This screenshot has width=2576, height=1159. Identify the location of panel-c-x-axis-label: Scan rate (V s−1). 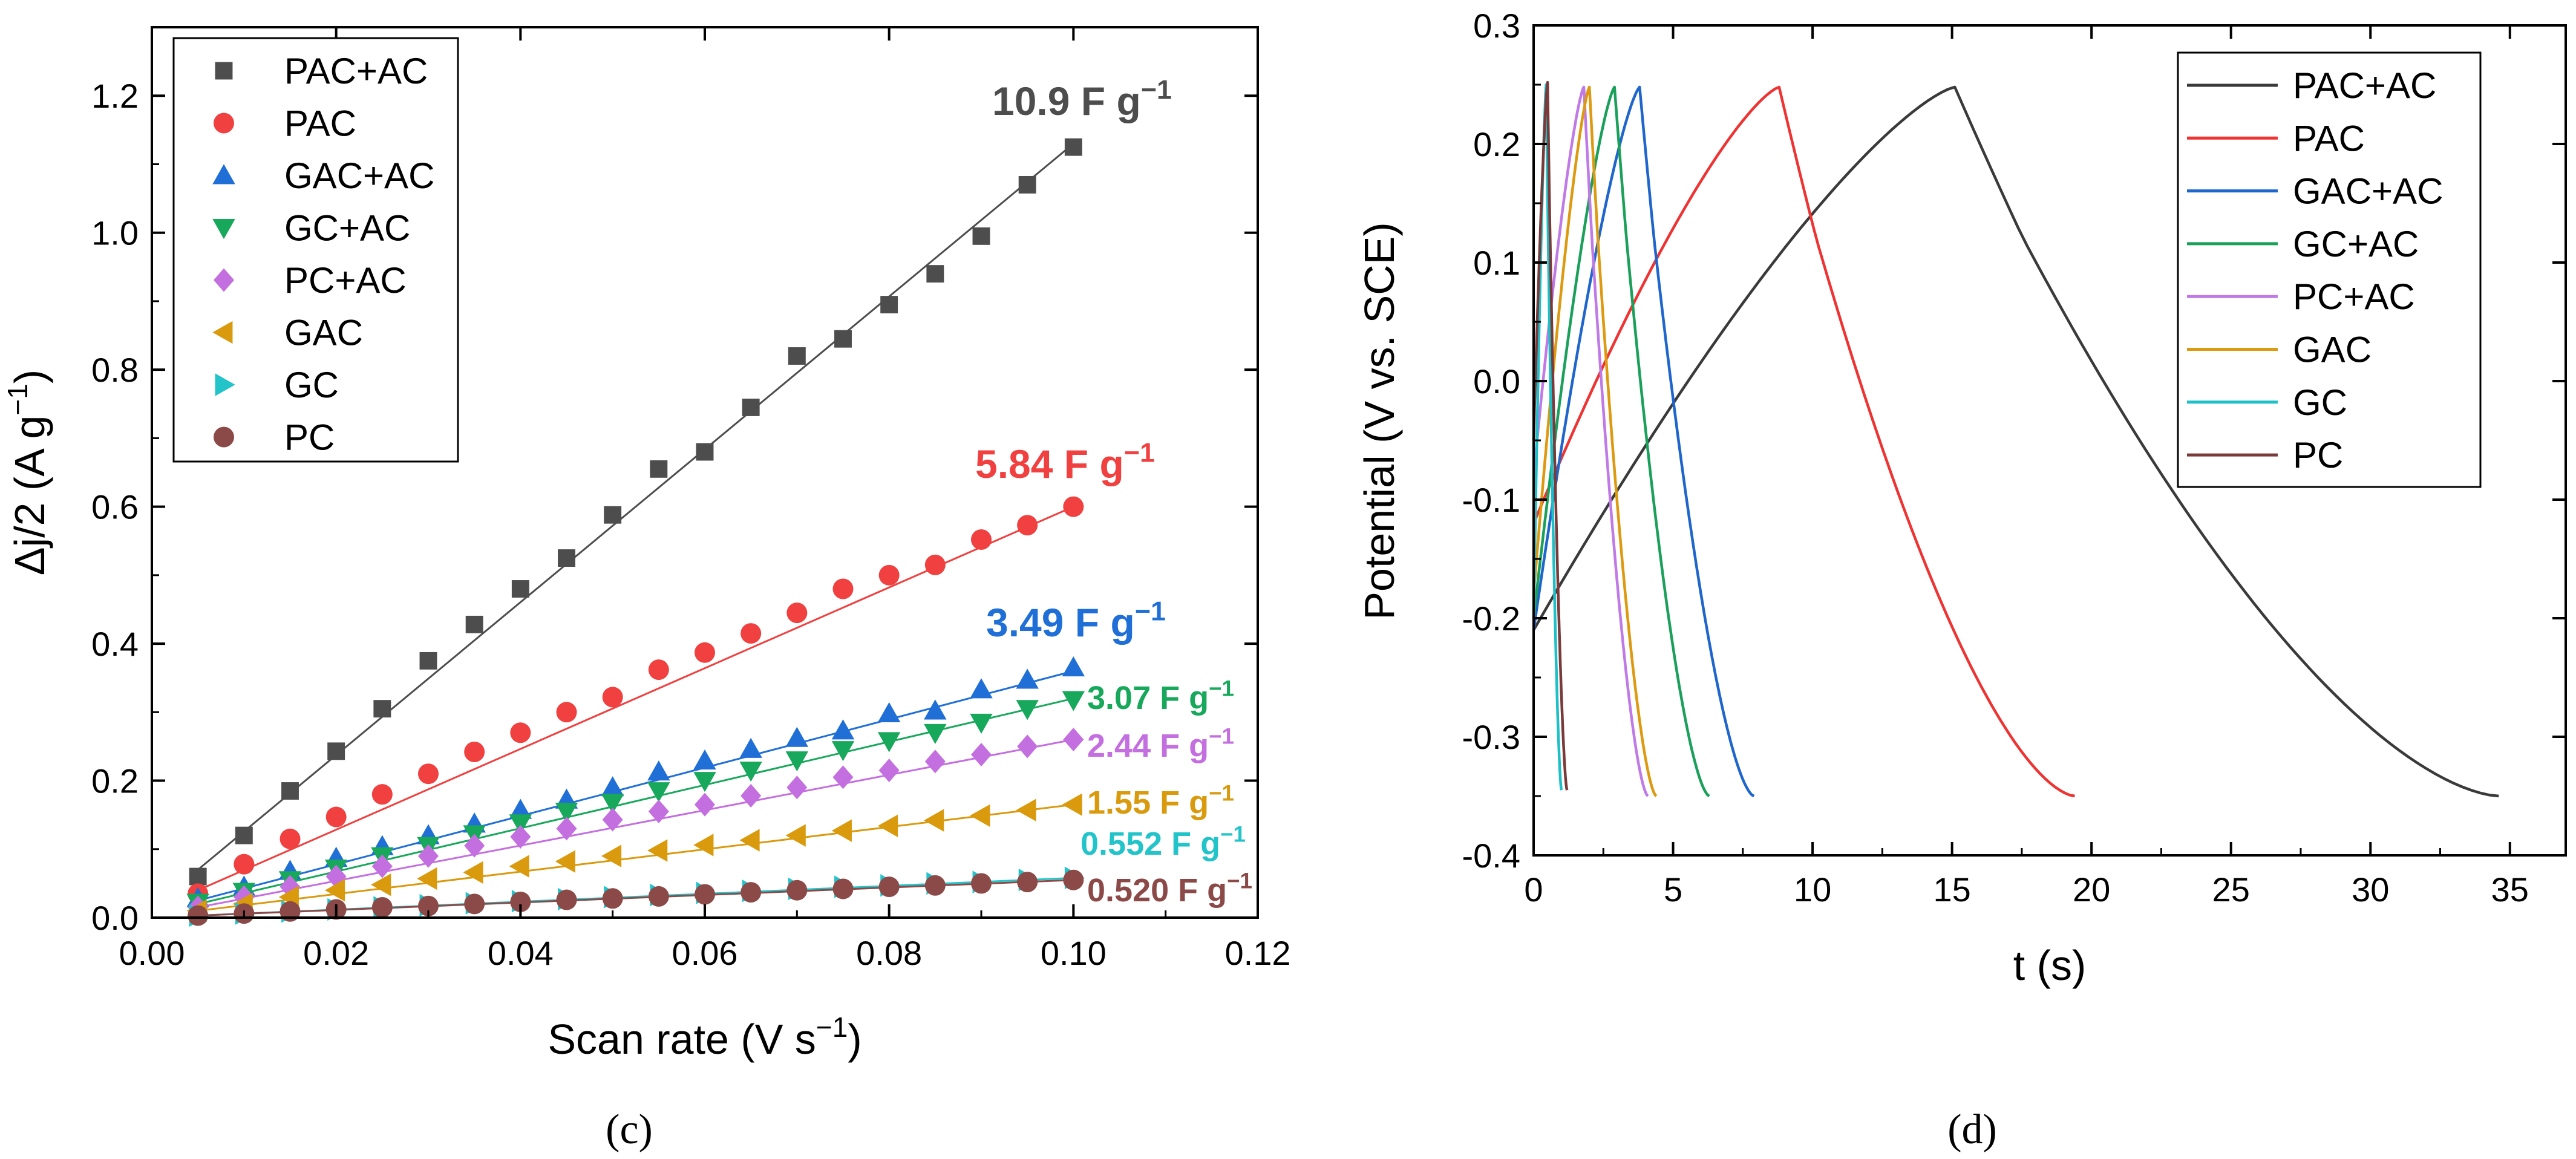
(704, 1037).